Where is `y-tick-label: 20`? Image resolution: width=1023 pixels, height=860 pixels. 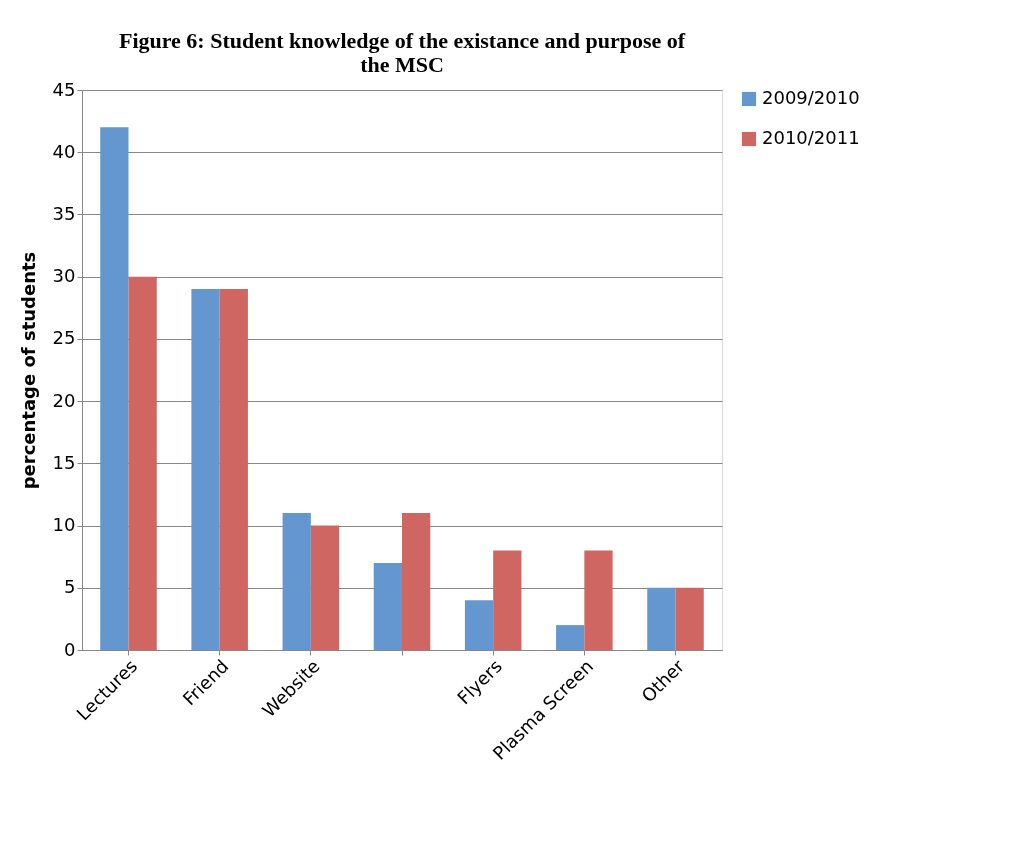
y-tick-label: 20 is located at coordinates (64, 400).